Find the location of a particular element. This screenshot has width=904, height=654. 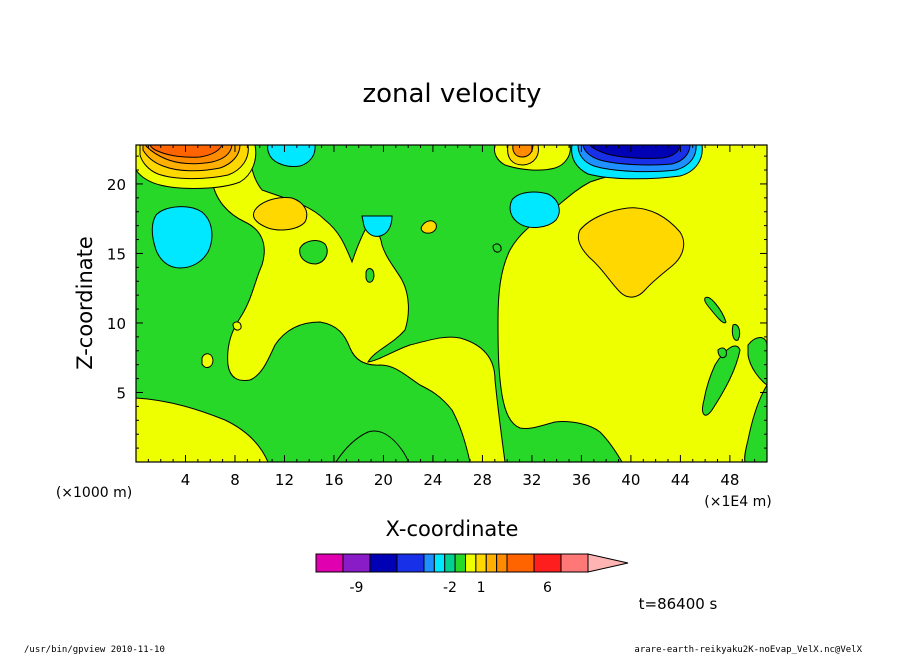

region-cyan-left is located at coordinates (182, 237).